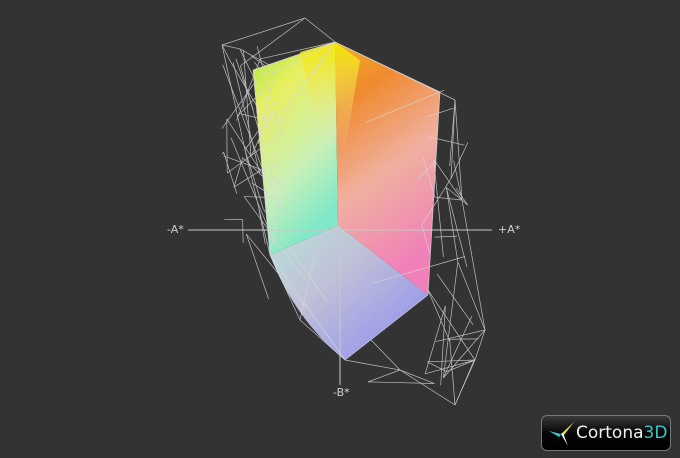 The width and height of the screenshot is (680, 458). I want to click on cortona3d-logo: Cortona3D, so click(606, 433).